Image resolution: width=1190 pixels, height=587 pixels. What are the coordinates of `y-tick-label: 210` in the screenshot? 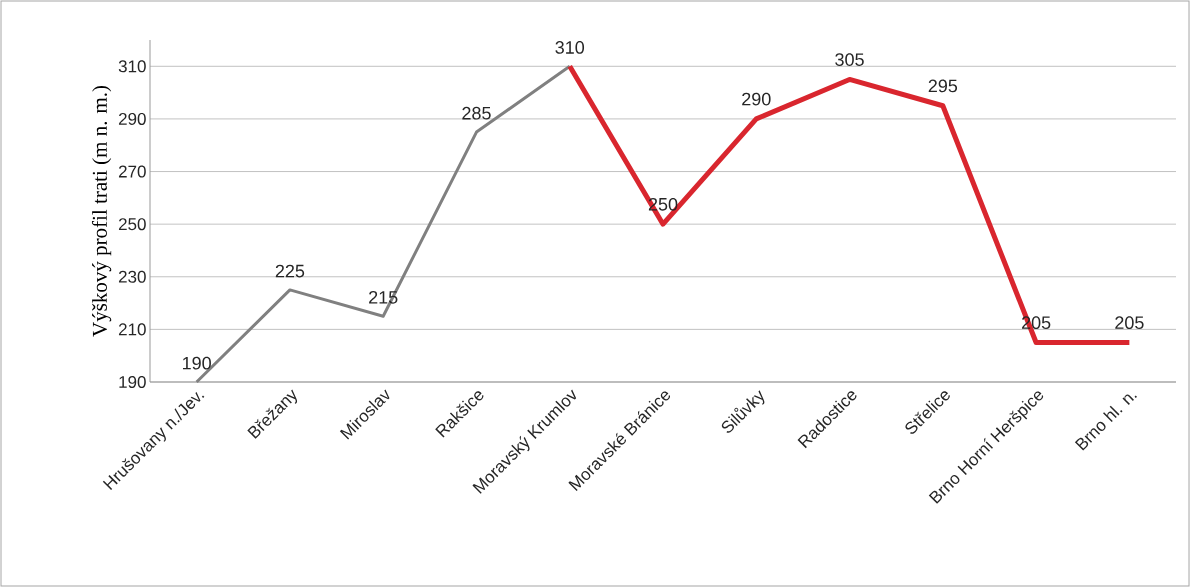 It's located at (132, 329).